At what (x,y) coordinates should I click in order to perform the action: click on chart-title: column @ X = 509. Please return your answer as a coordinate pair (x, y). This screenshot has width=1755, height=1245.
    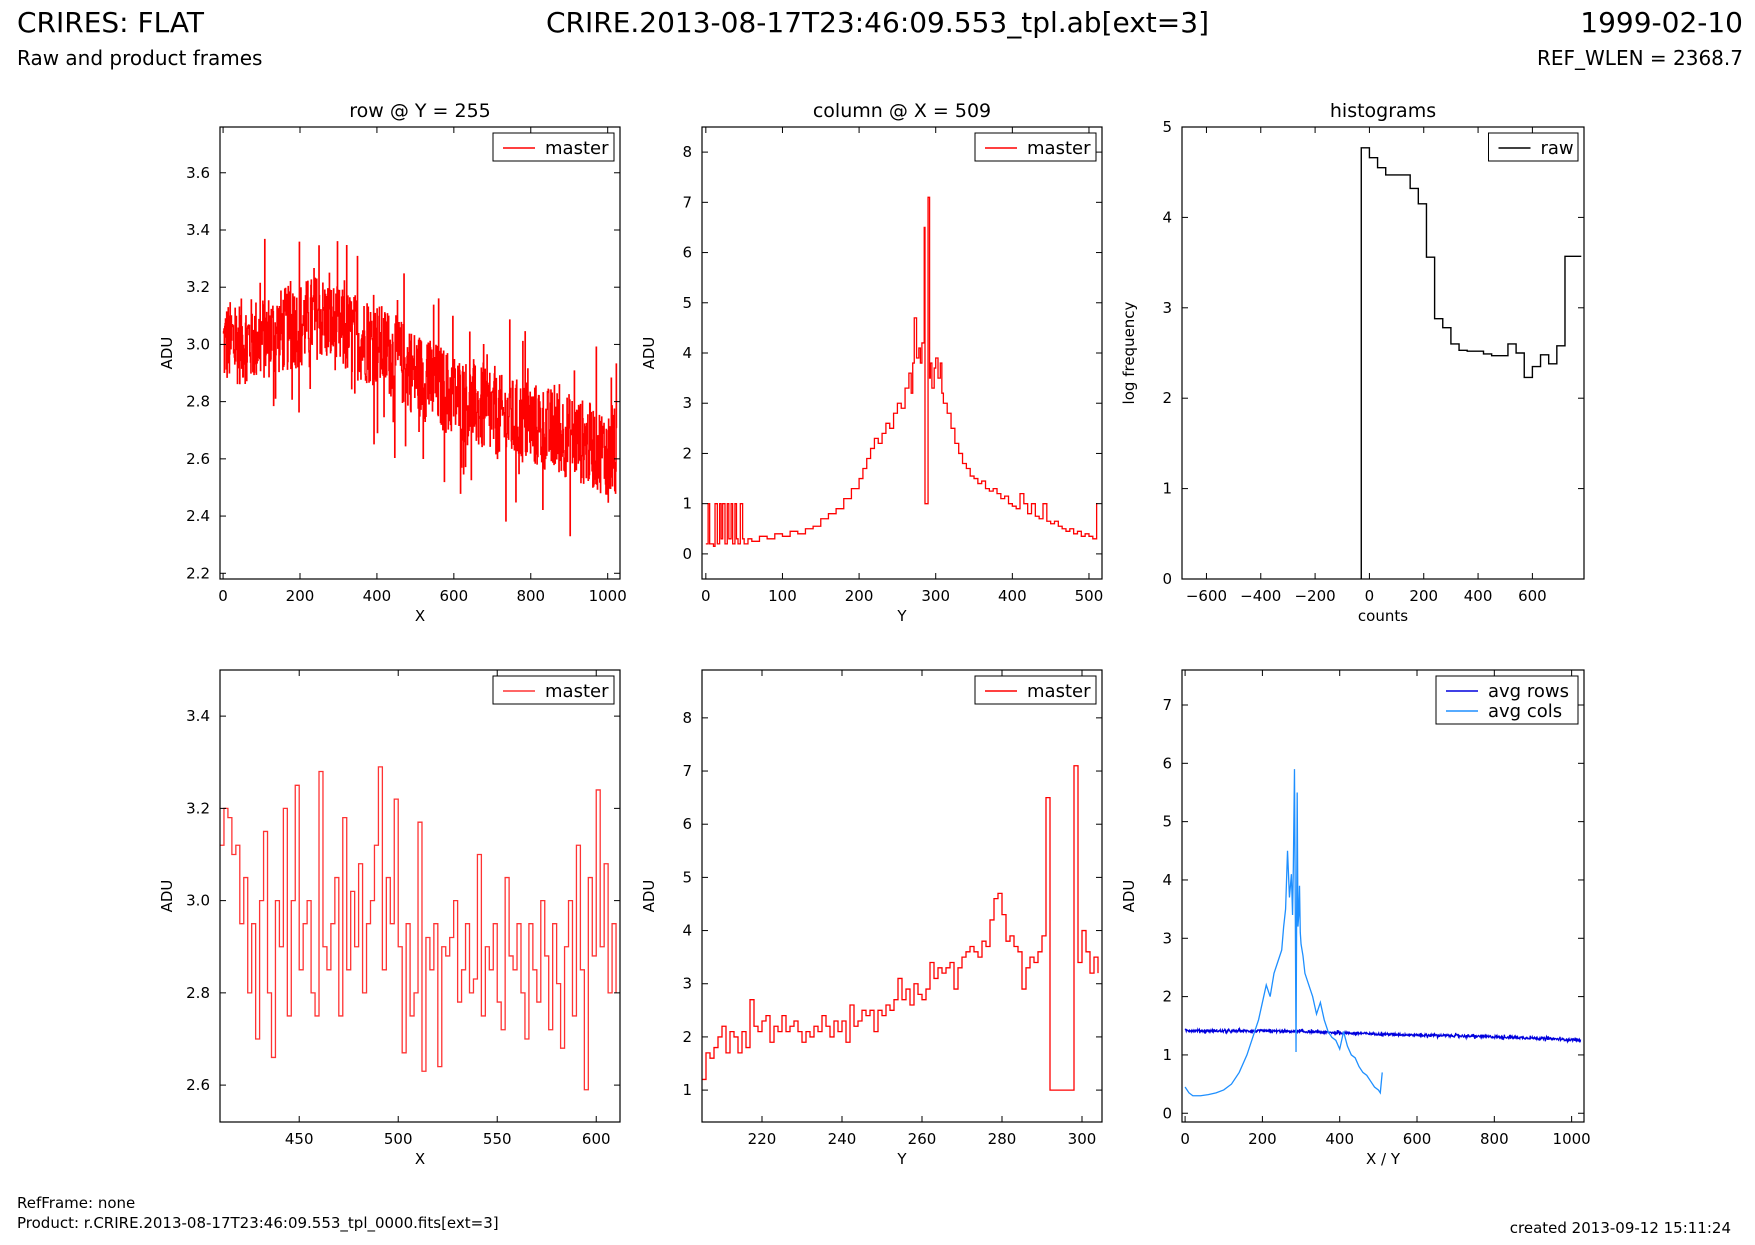
    Looking at the image, I should click on (902, 111).